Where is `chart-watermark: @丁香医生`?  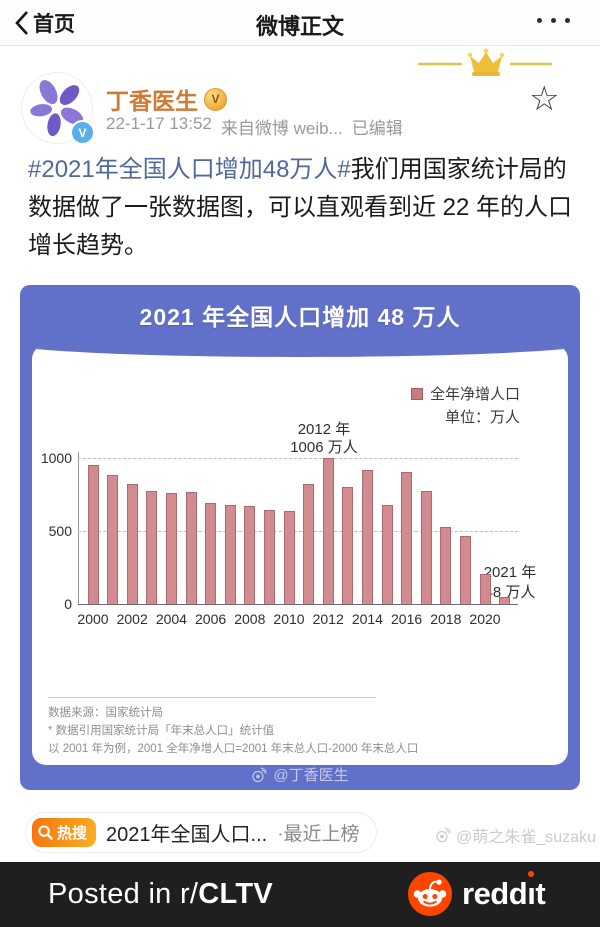
chart-watermark: @丁香医生 is located at coordinates (300, 774).